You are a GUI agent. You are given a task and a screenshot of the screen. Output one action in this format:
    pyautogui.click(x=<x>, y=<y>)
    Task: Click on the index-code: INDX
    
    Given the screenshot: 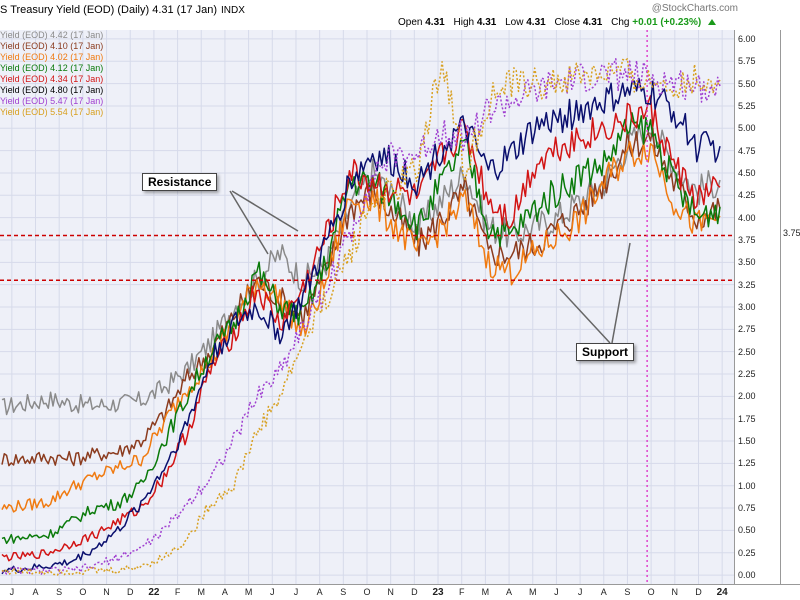 What is the action you would take?
    pyautogui.click(x=233, y=10)
    